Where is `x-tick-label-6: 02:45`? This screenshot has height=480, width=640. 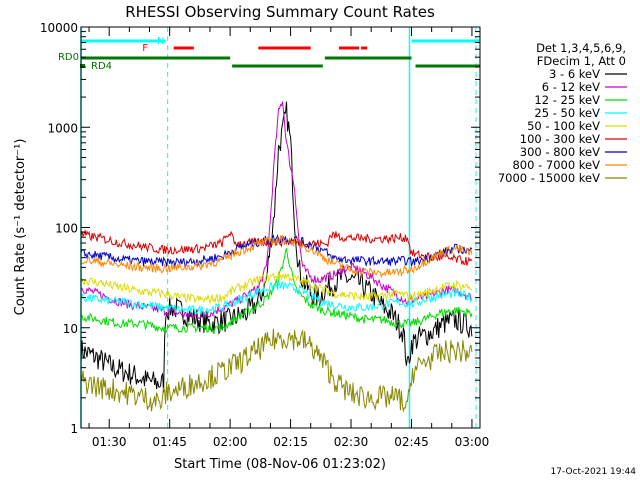 x-tick-label-6: 02:45 is located at coordinates (411, 442).